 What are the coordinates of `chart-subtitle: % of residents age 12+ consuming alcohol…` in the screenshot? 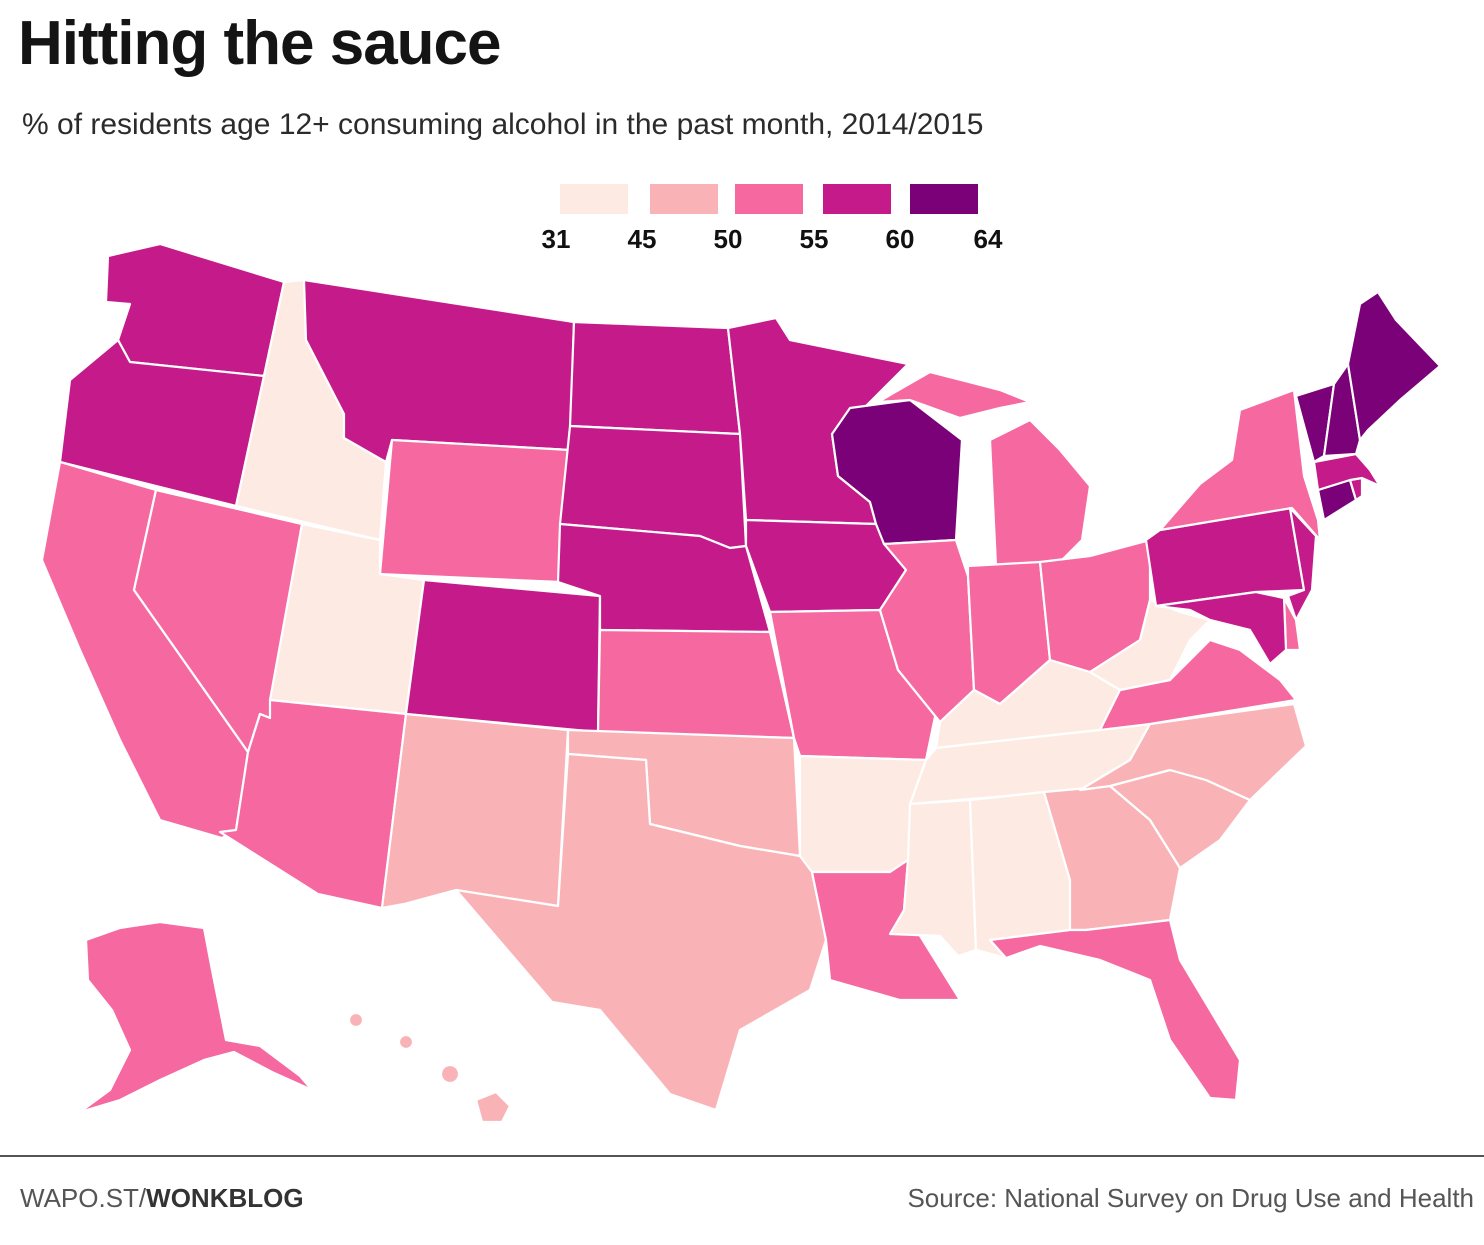 It's located at (503, 124).